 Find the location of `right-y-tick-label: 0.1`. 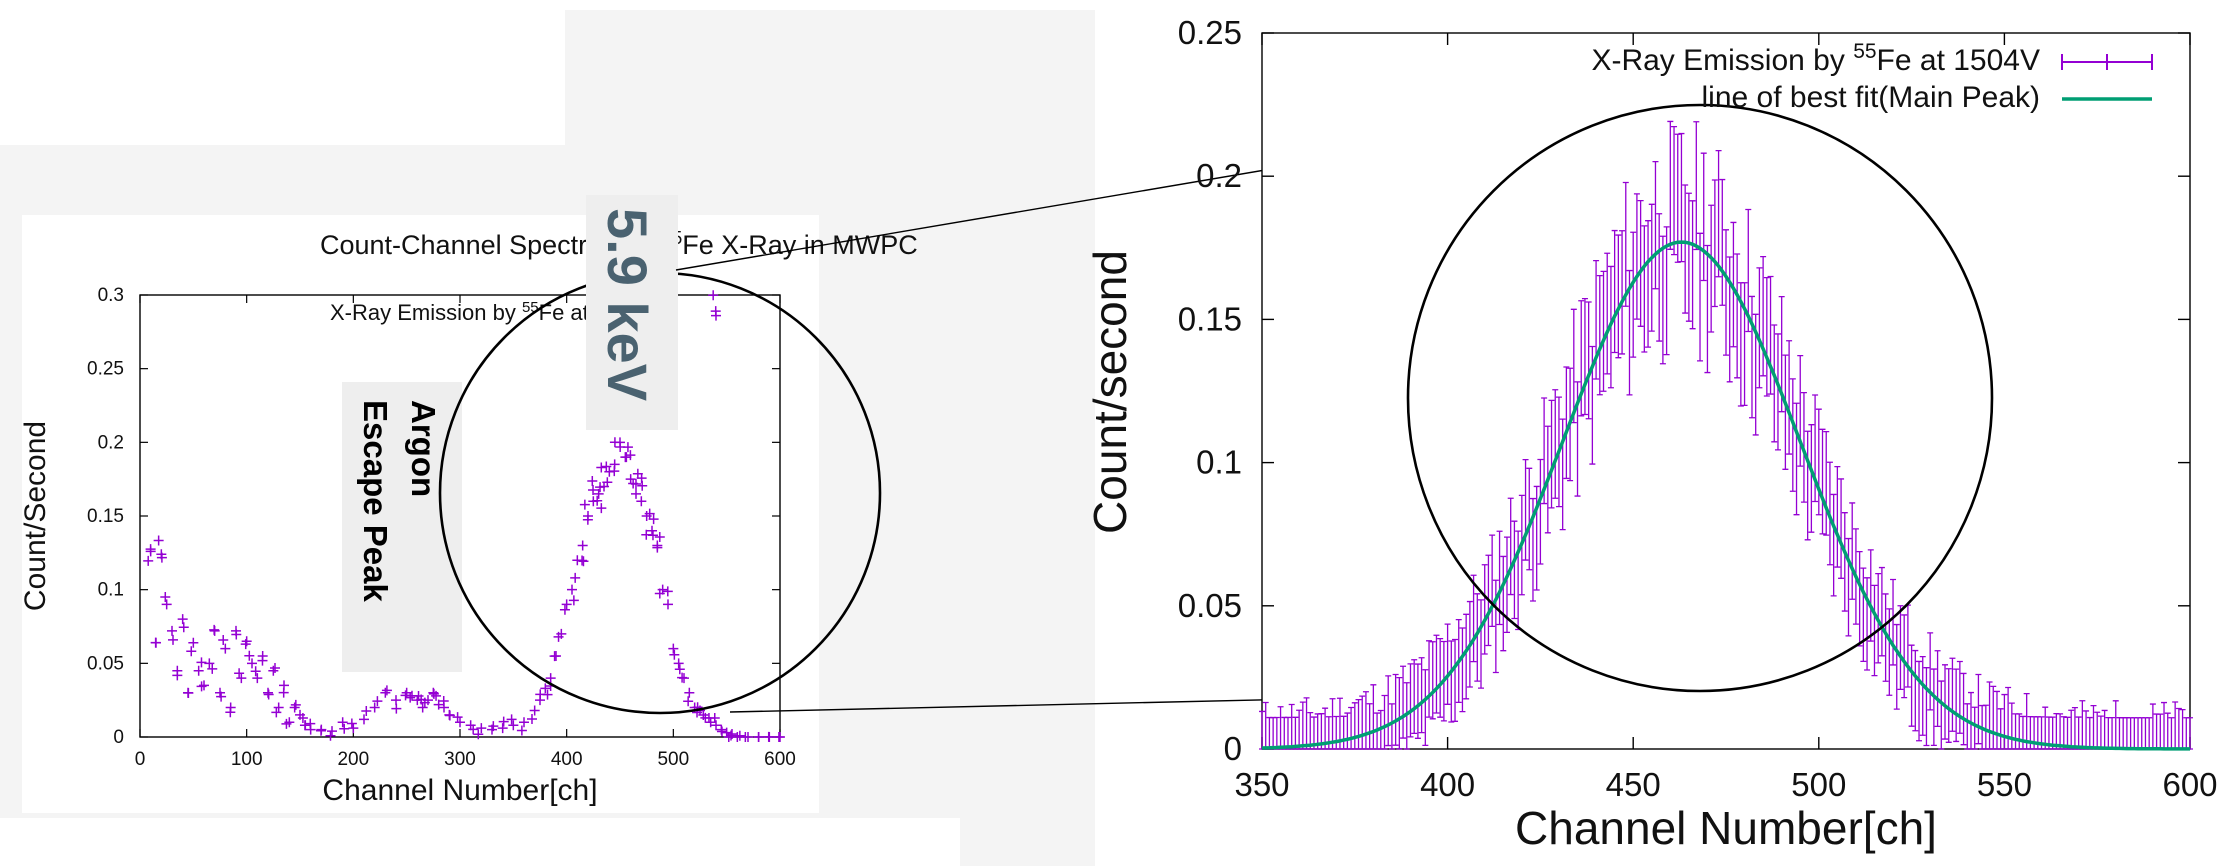

right-y-tick-label: 0.1 is located at coordinates (1219, 462).